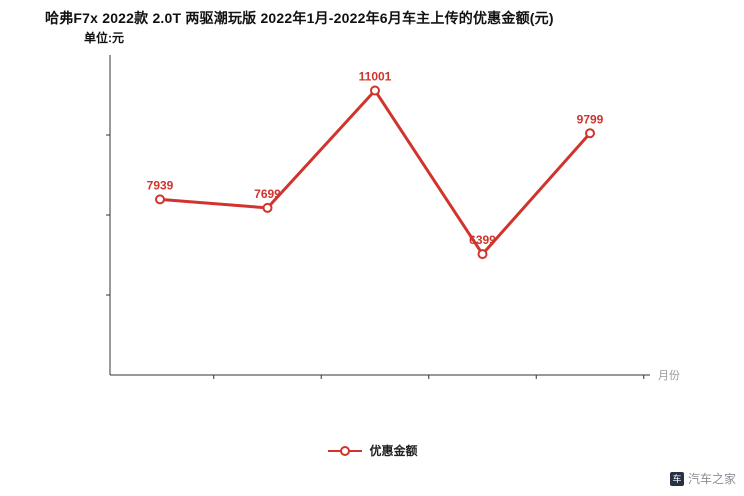 This screenshot has height=496, width=744. What do you see at coordinates (669, 375) in the screenshot?
I see `x-axis-end-label: 月份` at bounding box center [669, 375].